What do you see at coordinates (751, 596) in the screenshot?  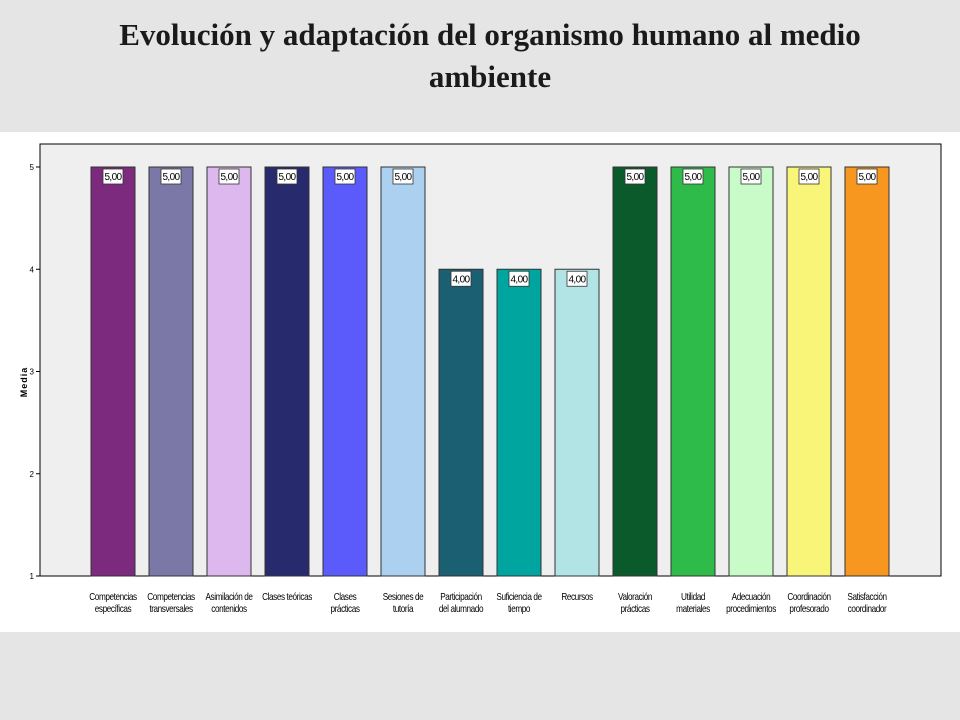 I see `x-tick-label-line: Adecuación` at bounding box center [751, 596].